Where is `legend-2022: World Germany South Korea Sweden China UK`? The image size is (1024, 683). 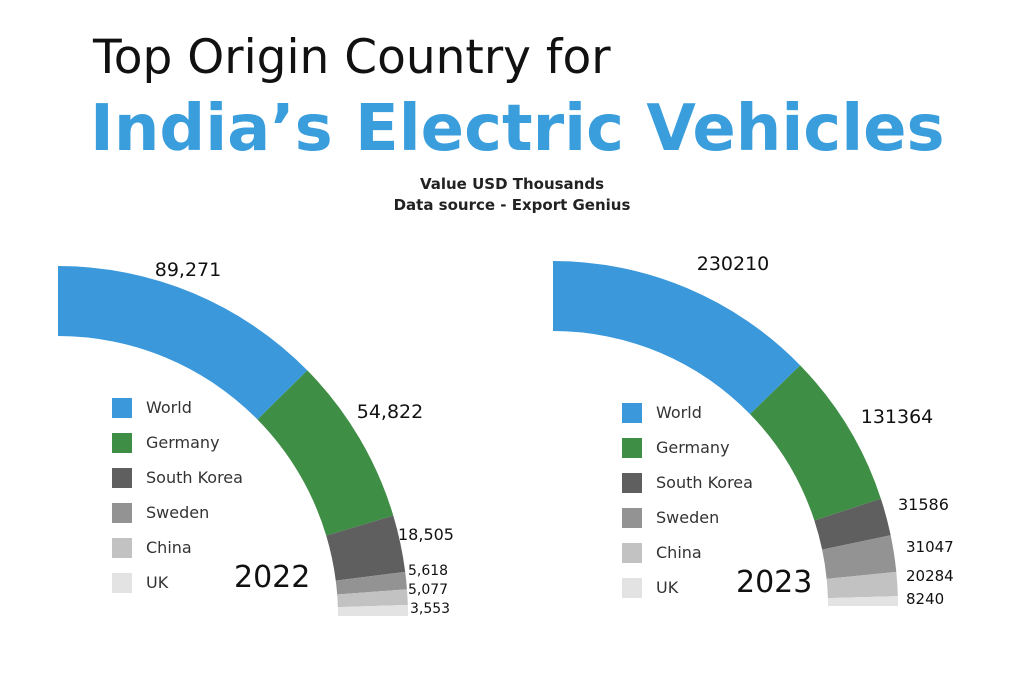
legend-2022: World Germany South Korea Sweden China UK is located at coordinates (177, 495).